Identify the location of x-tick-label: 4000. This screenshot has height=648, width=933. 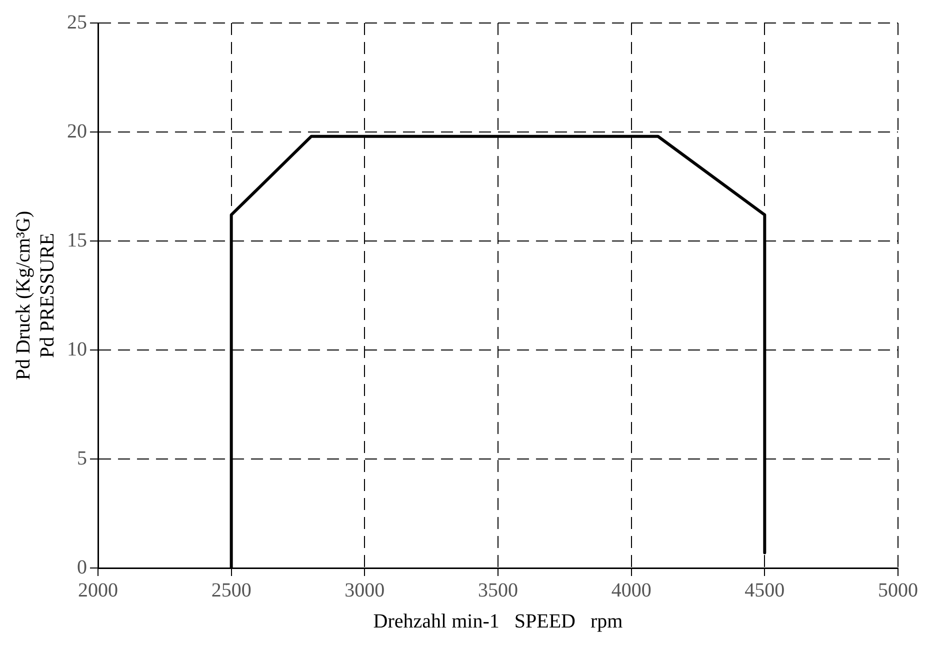
(631, 590).